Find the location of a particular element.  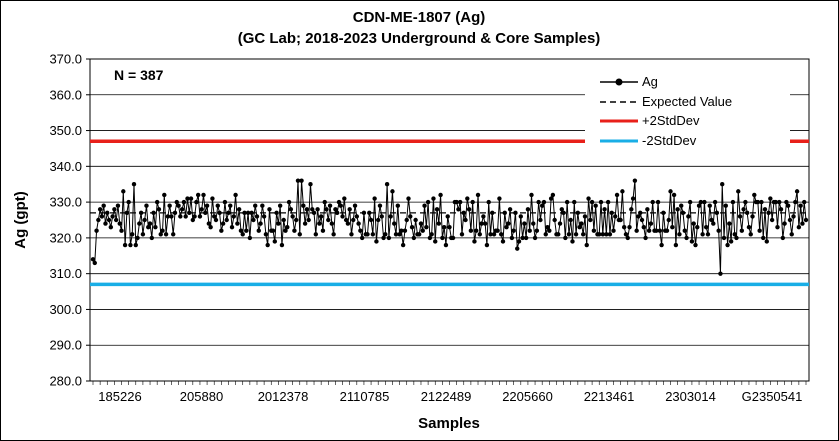

x-axis-label: Samples is located at coordinates (449, 423).